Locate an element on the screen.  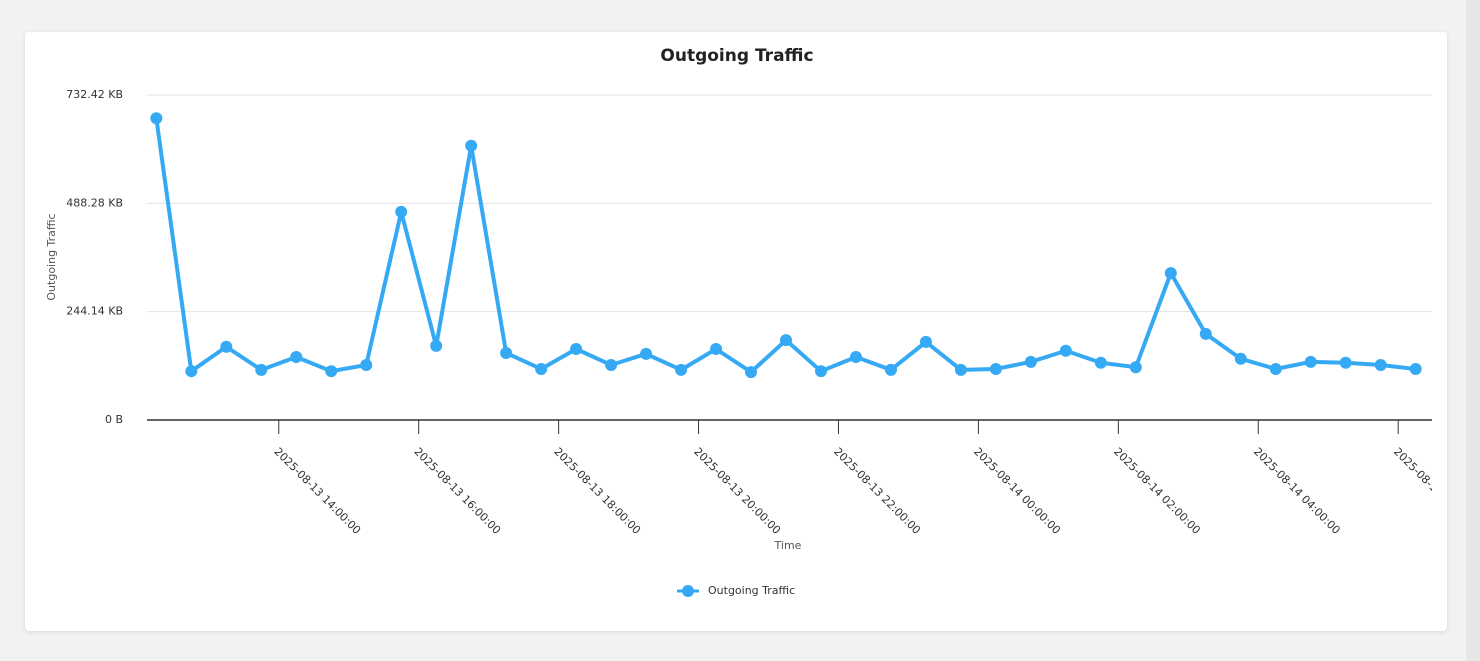
y-tick-label: 732.42 KB is located at coordinates (94, 94).